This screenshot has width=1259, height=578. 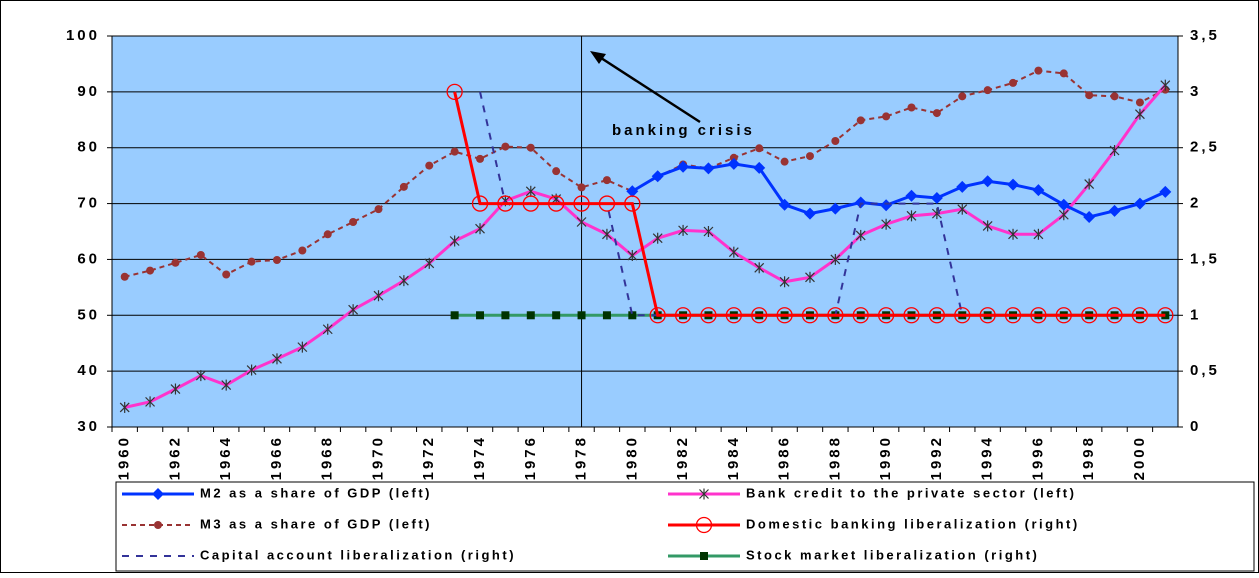 What do you see at coordinates (225, 457) in the screenshot?
I see `x-tick-label: 1964` at bounding box center [225, 457].